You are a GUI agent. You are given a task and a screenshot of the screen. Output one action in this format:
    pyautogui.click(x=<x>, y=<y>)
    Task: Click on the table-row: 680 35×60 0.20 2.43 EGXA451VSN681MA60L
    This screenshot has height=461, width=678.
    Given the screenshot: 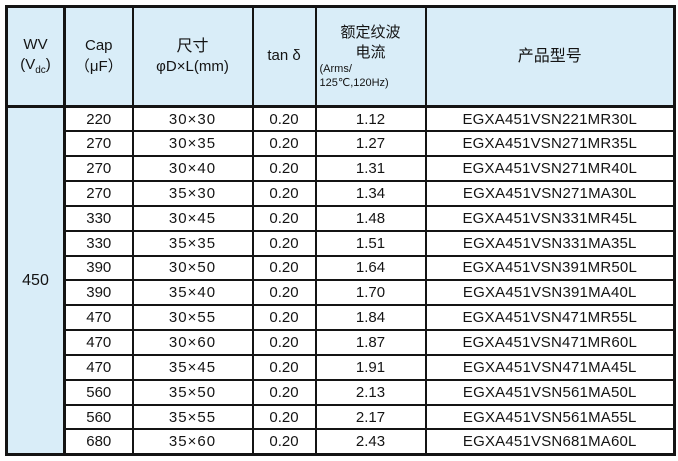 What is the action you would take?
    pyautogui.click(x=341, y=442)
    